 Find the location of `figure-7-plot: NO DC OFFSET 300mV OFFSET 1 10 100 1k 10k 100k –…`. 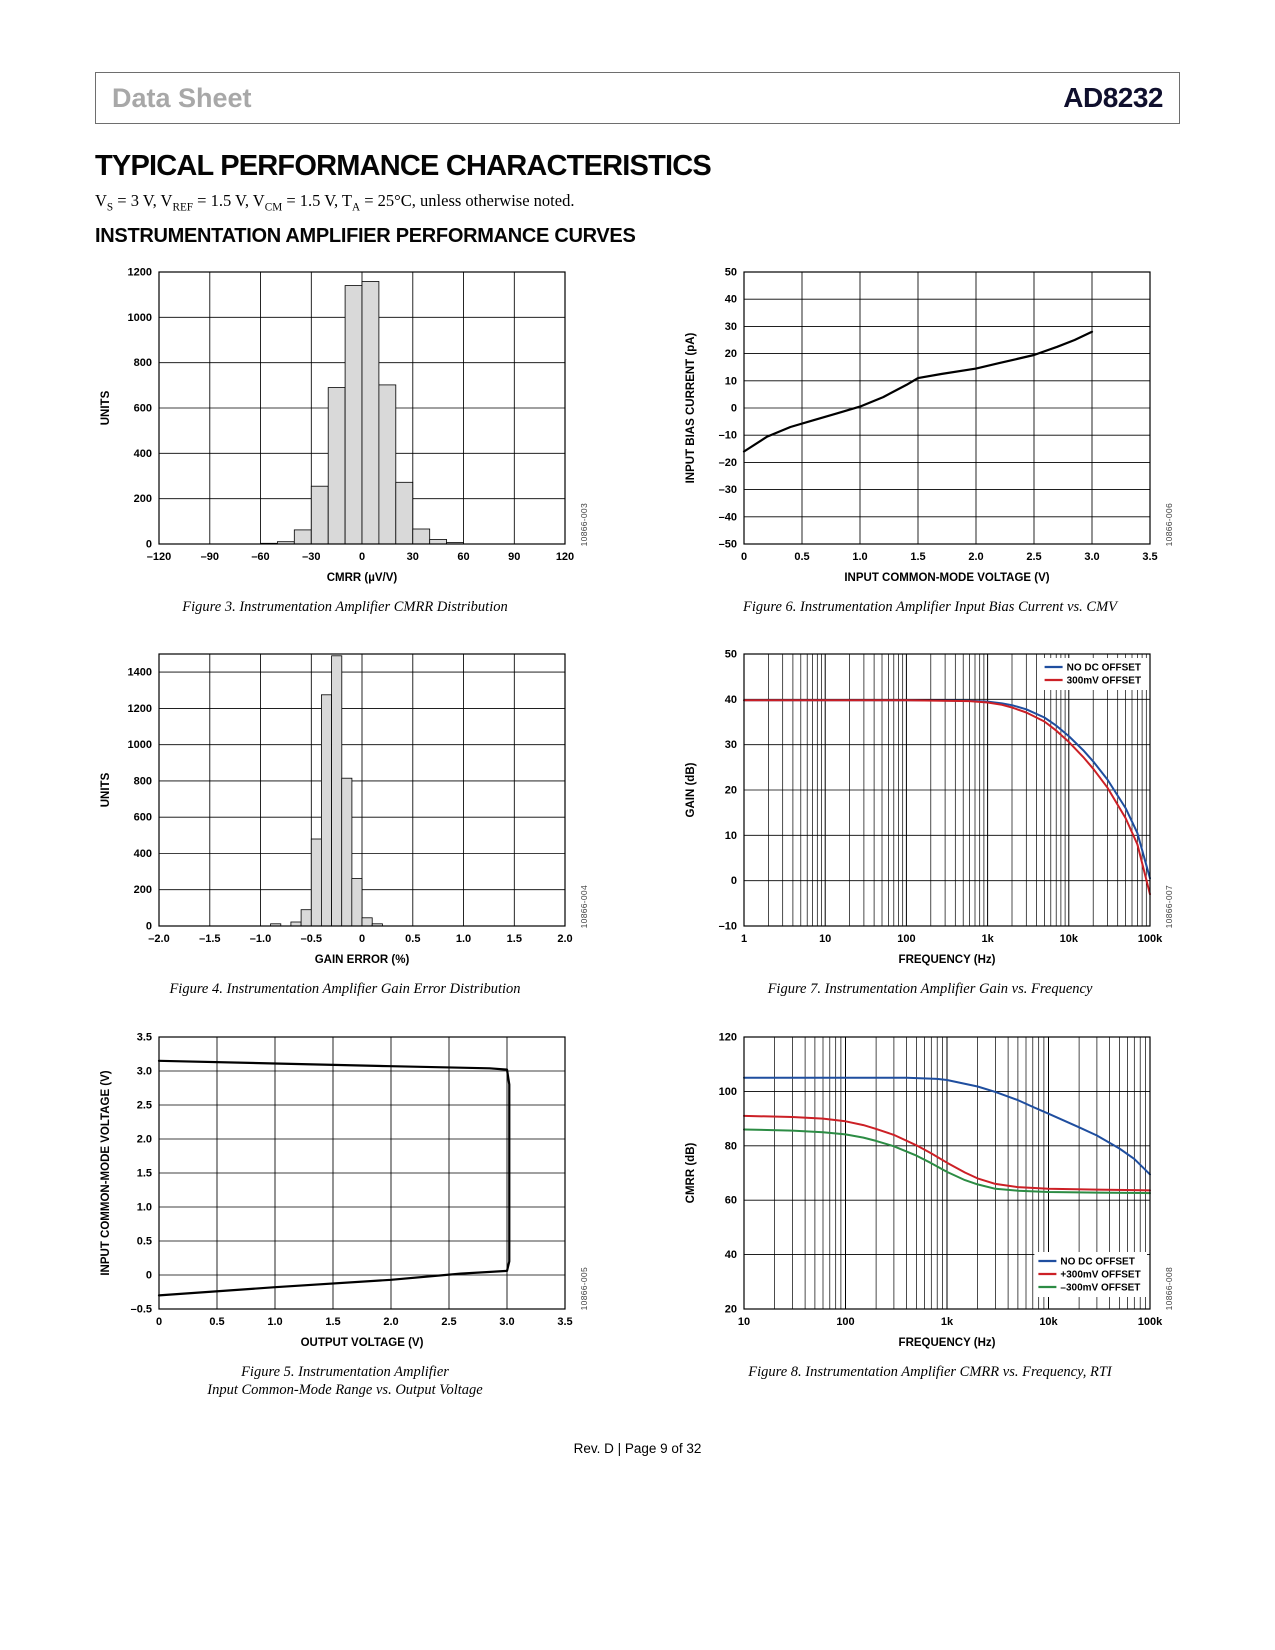

figure-7-plot: NO DC OFFSET 300mV OFFSET 1 10 100 1k 10k 100k –… is located at coordinates (930, 809).